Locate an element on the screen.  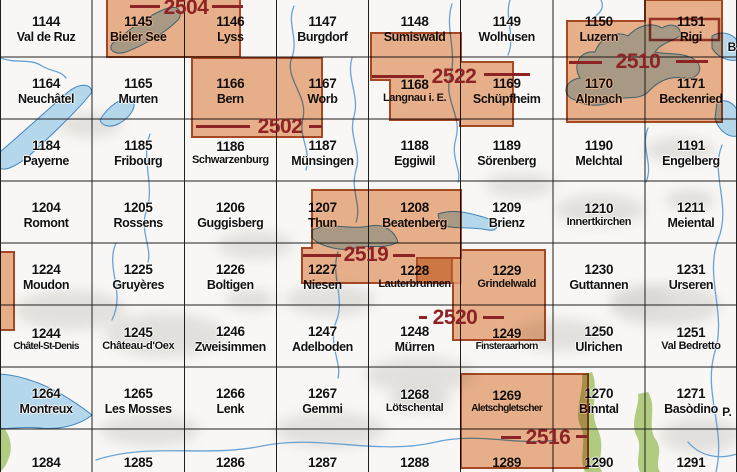
sheet-number: 1285 is located at coordinates (138, 463).